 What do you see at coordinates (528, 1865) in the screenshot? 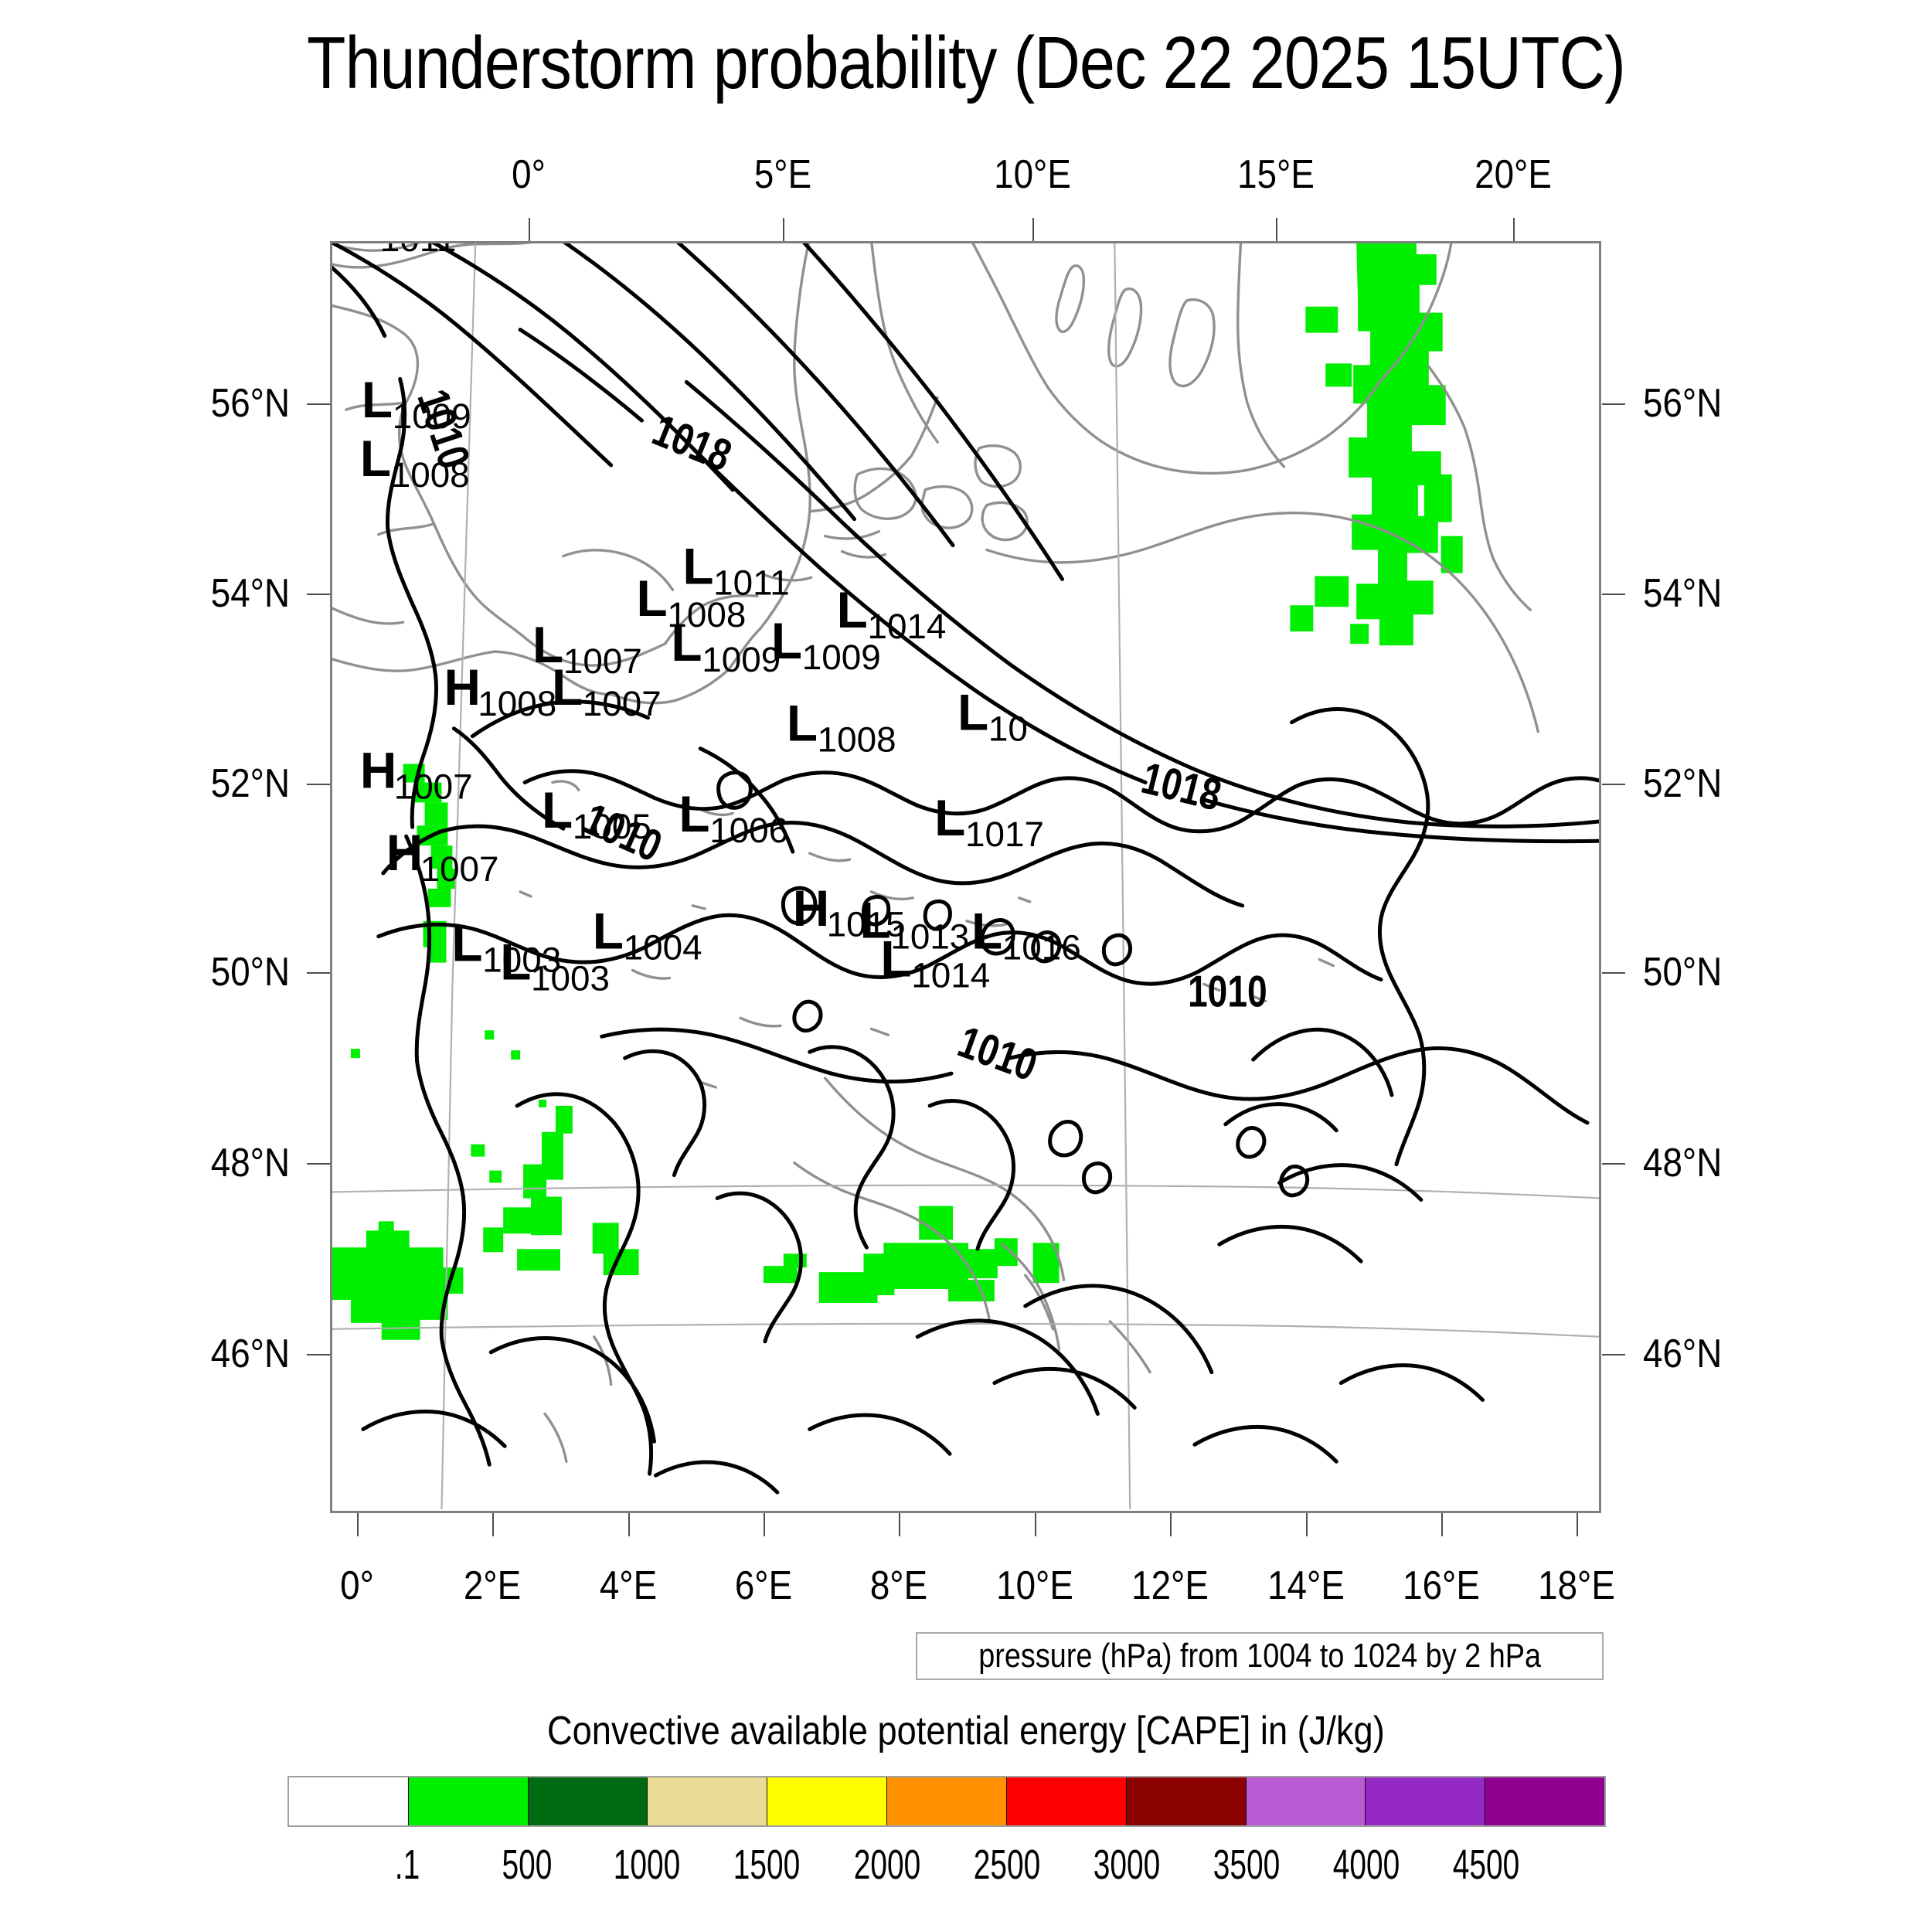
I see `colorbar-tick: 500` at bounding box center [528, 1865].